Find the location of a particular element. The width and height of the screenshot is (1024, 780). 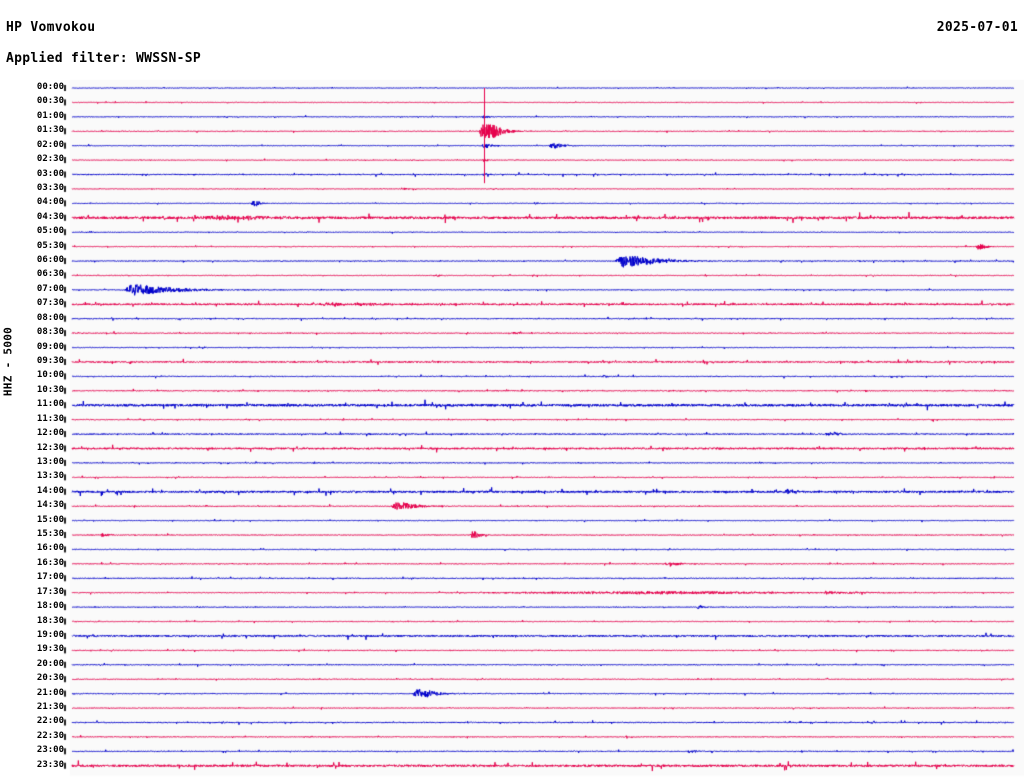

time-tick-11-30: 11:30 is located at coordinates (50, 418).